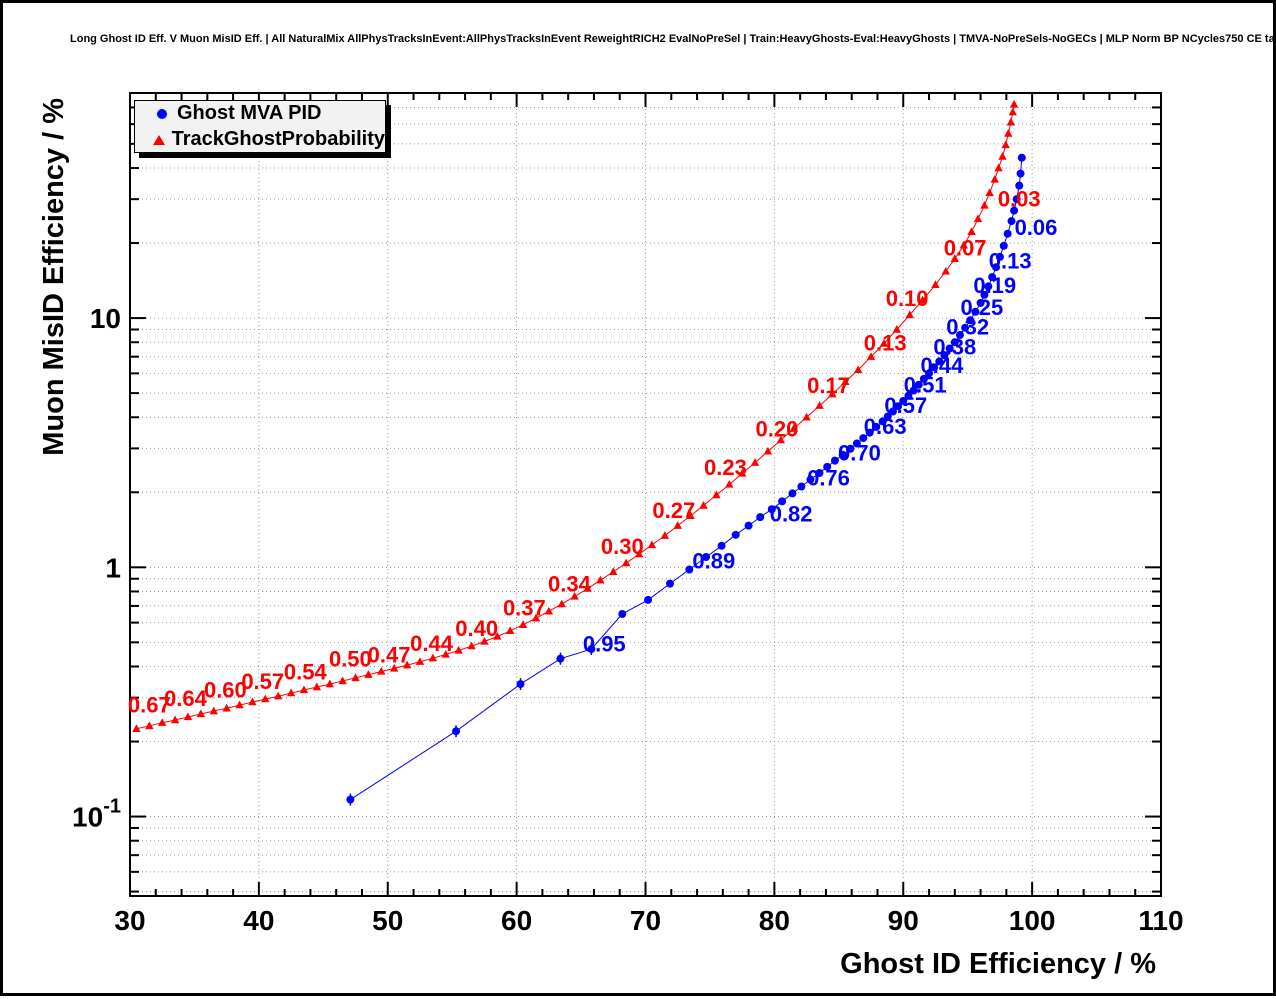 Image resolution: width=1276 pixels, height=999 pixels. What do you see at coordinates (1032, 920) in the screenshot?
I see `svg-text: 100` at bounding box center [1032, 920].